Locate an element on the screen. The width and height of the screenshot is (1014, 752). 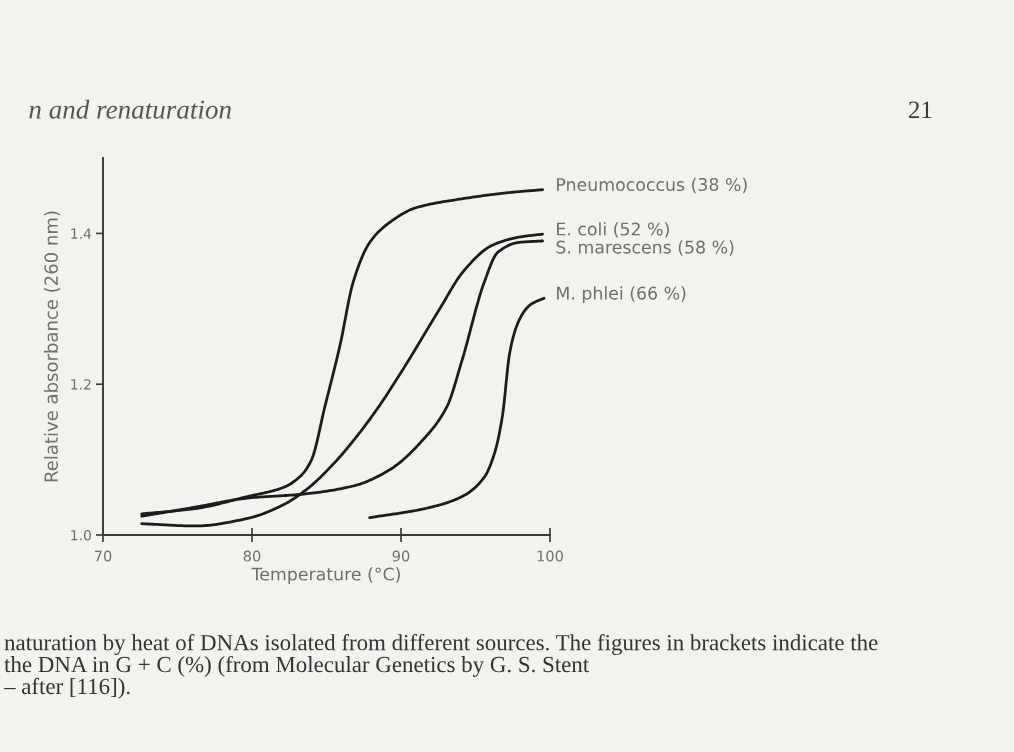
series-label: E. coli (52 %) is located at coordinates (613, 230).